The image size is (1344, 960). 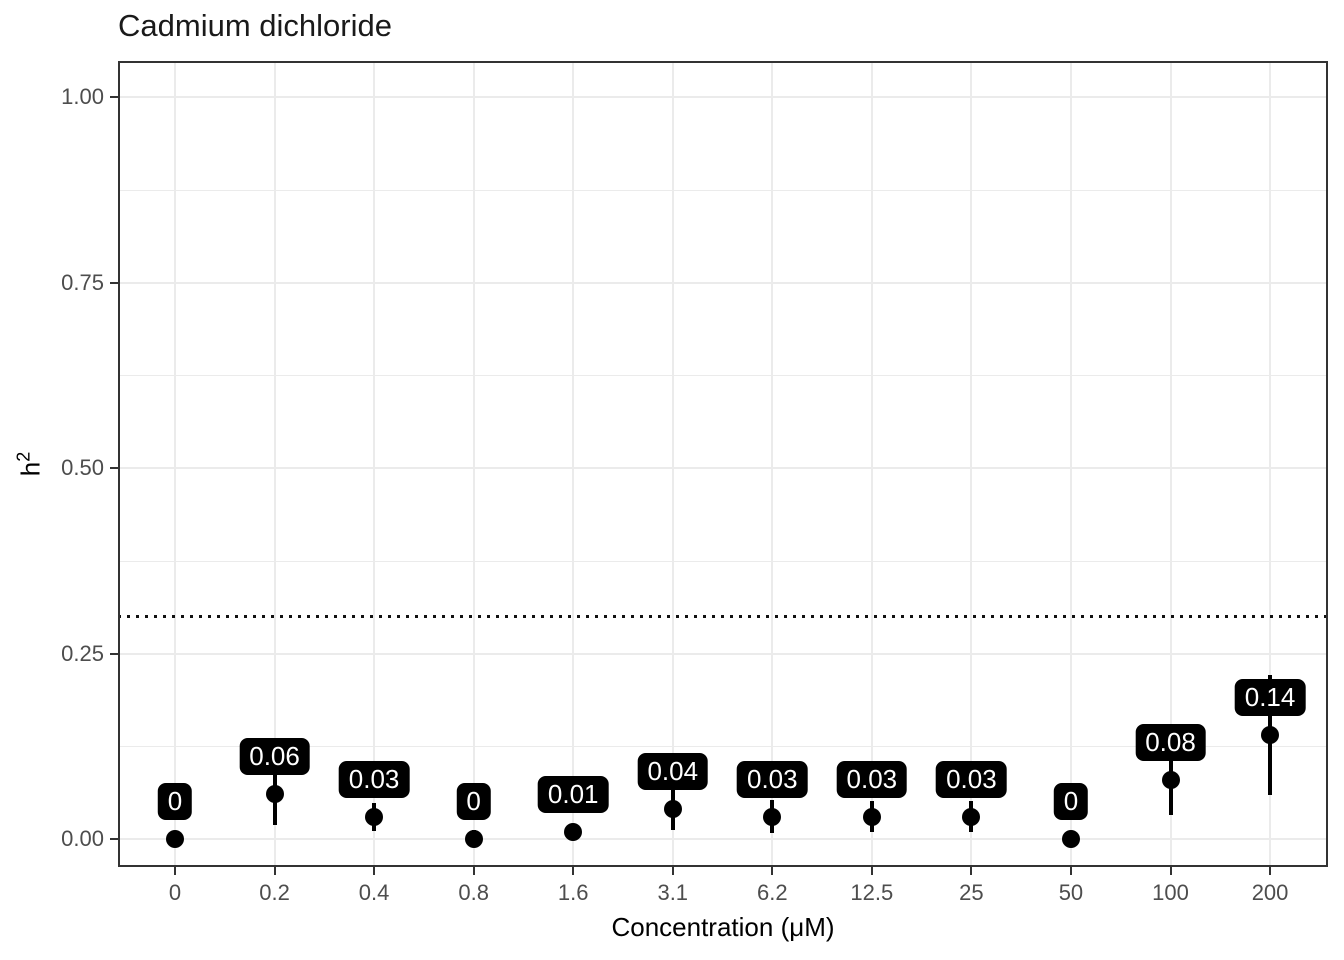 I want to click on x-tick-label: 12.5, so click(x=872, y=892).